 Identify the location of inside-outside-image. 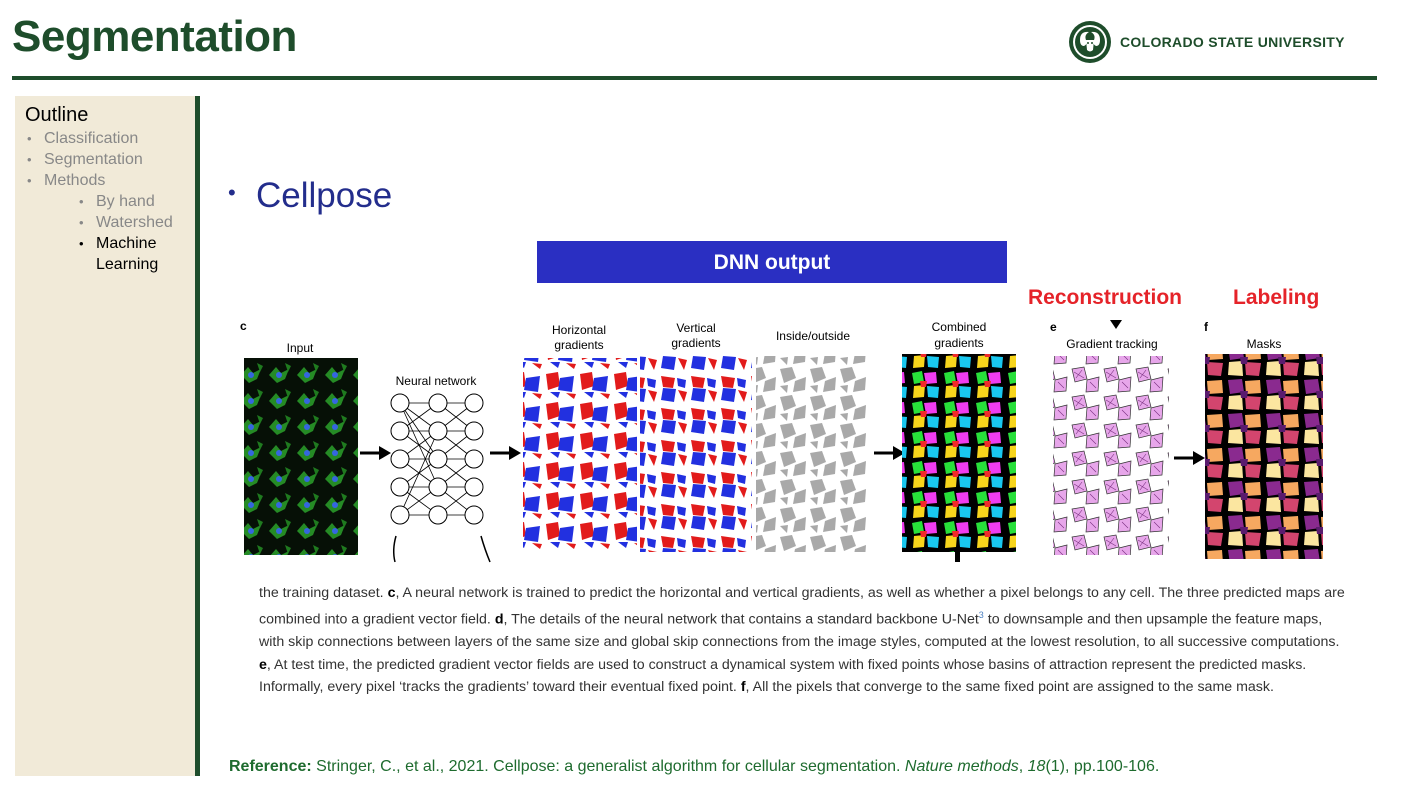
(812, 454).